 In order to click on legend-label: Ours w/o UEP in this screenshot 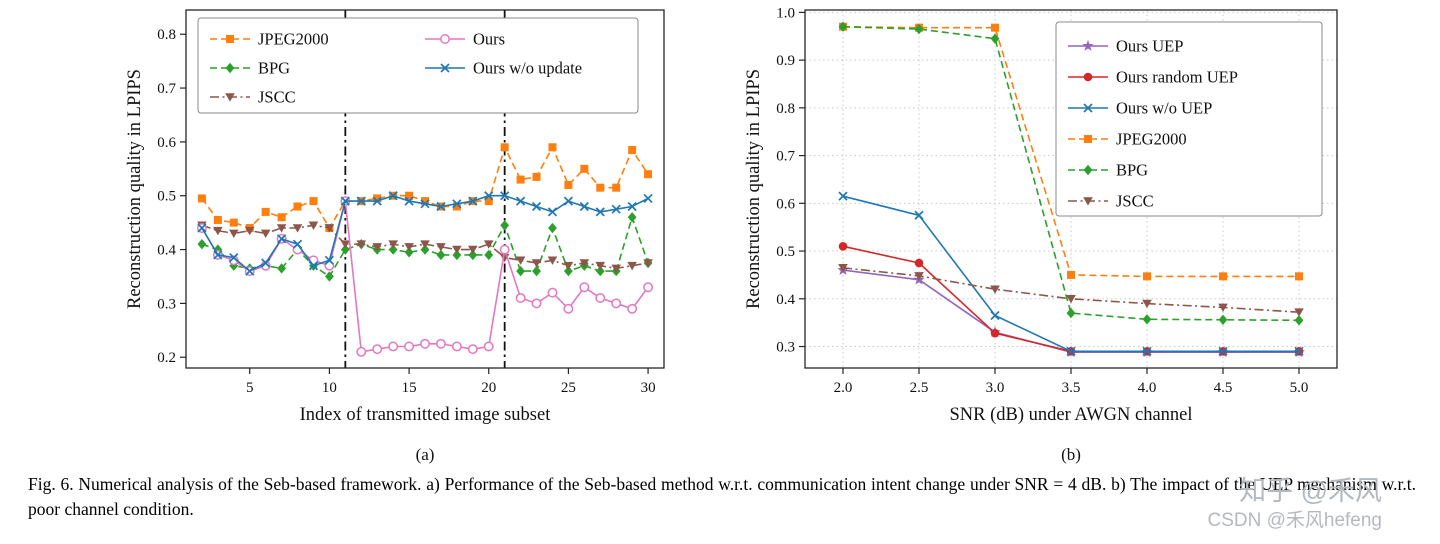, I will do `click(1164, 108)`.